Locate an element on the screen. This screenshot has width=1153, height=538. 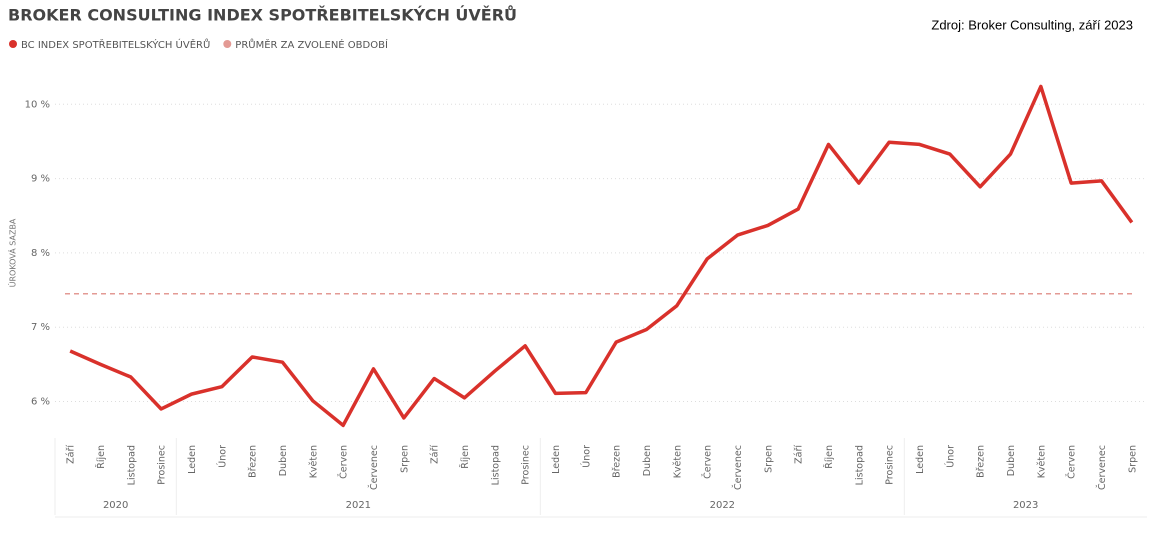
legend-label: PRŮMĚR ZA ZVOLENÉ OBDOBÍ is located at coordinates (311, 44).